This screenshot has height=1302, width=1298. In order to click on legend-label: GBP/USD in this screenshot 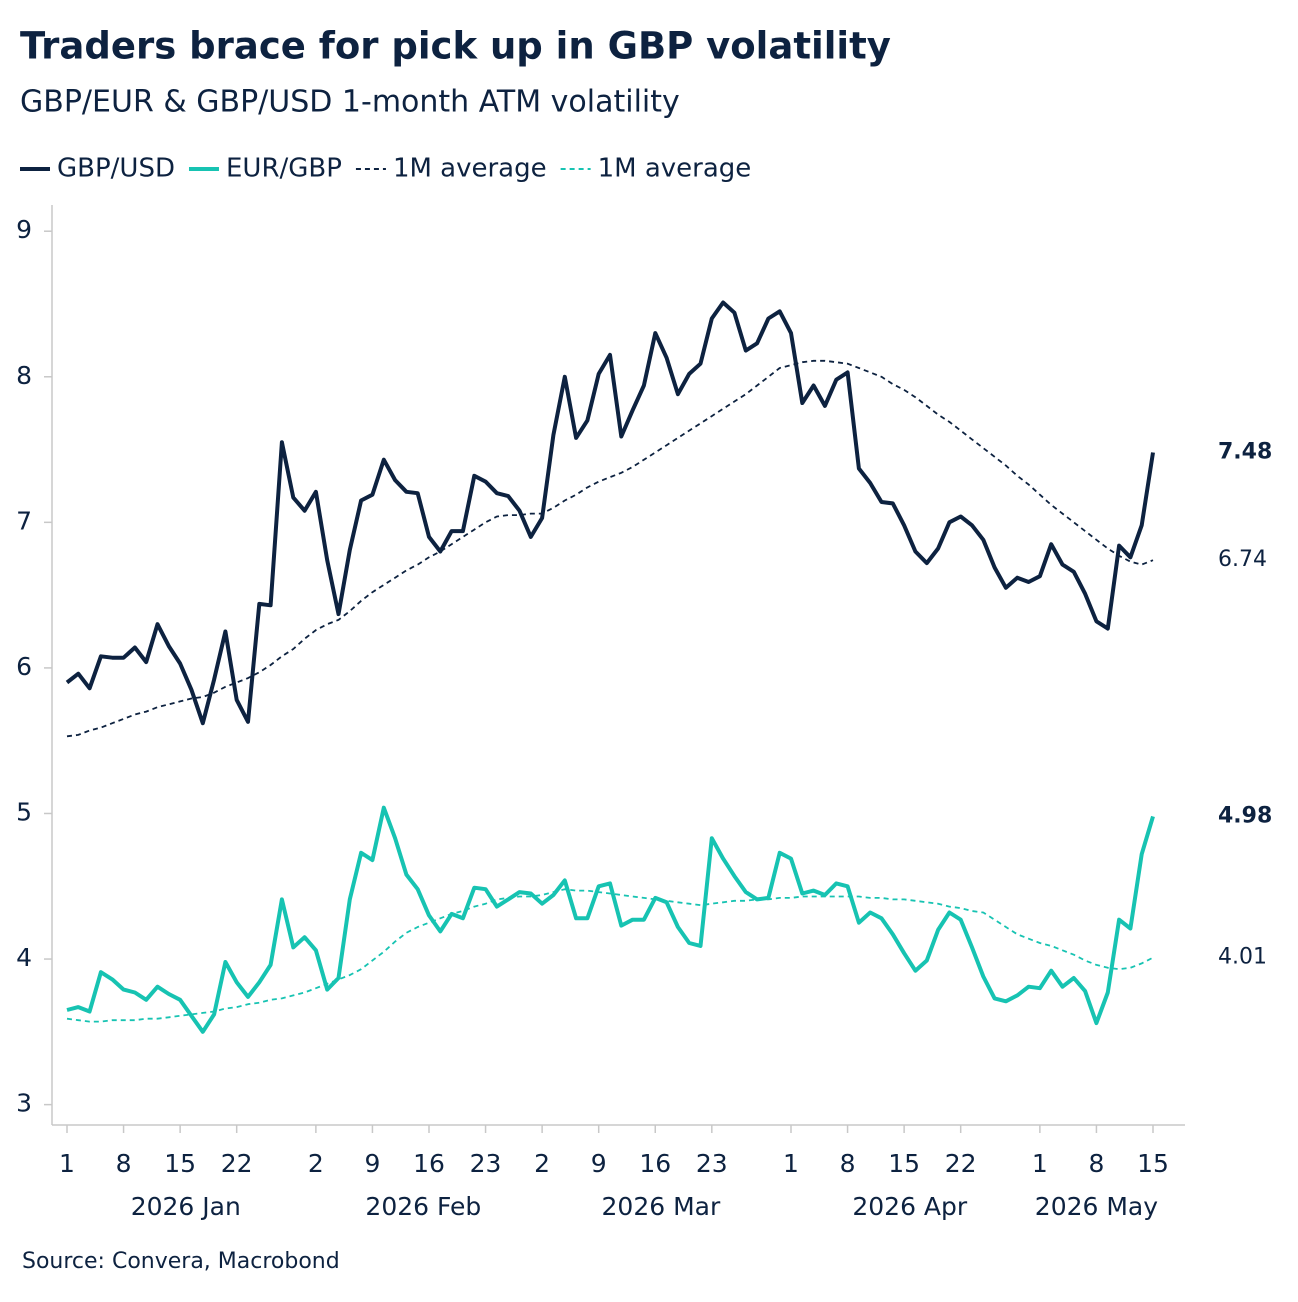, I will do `click(116, 169)`.